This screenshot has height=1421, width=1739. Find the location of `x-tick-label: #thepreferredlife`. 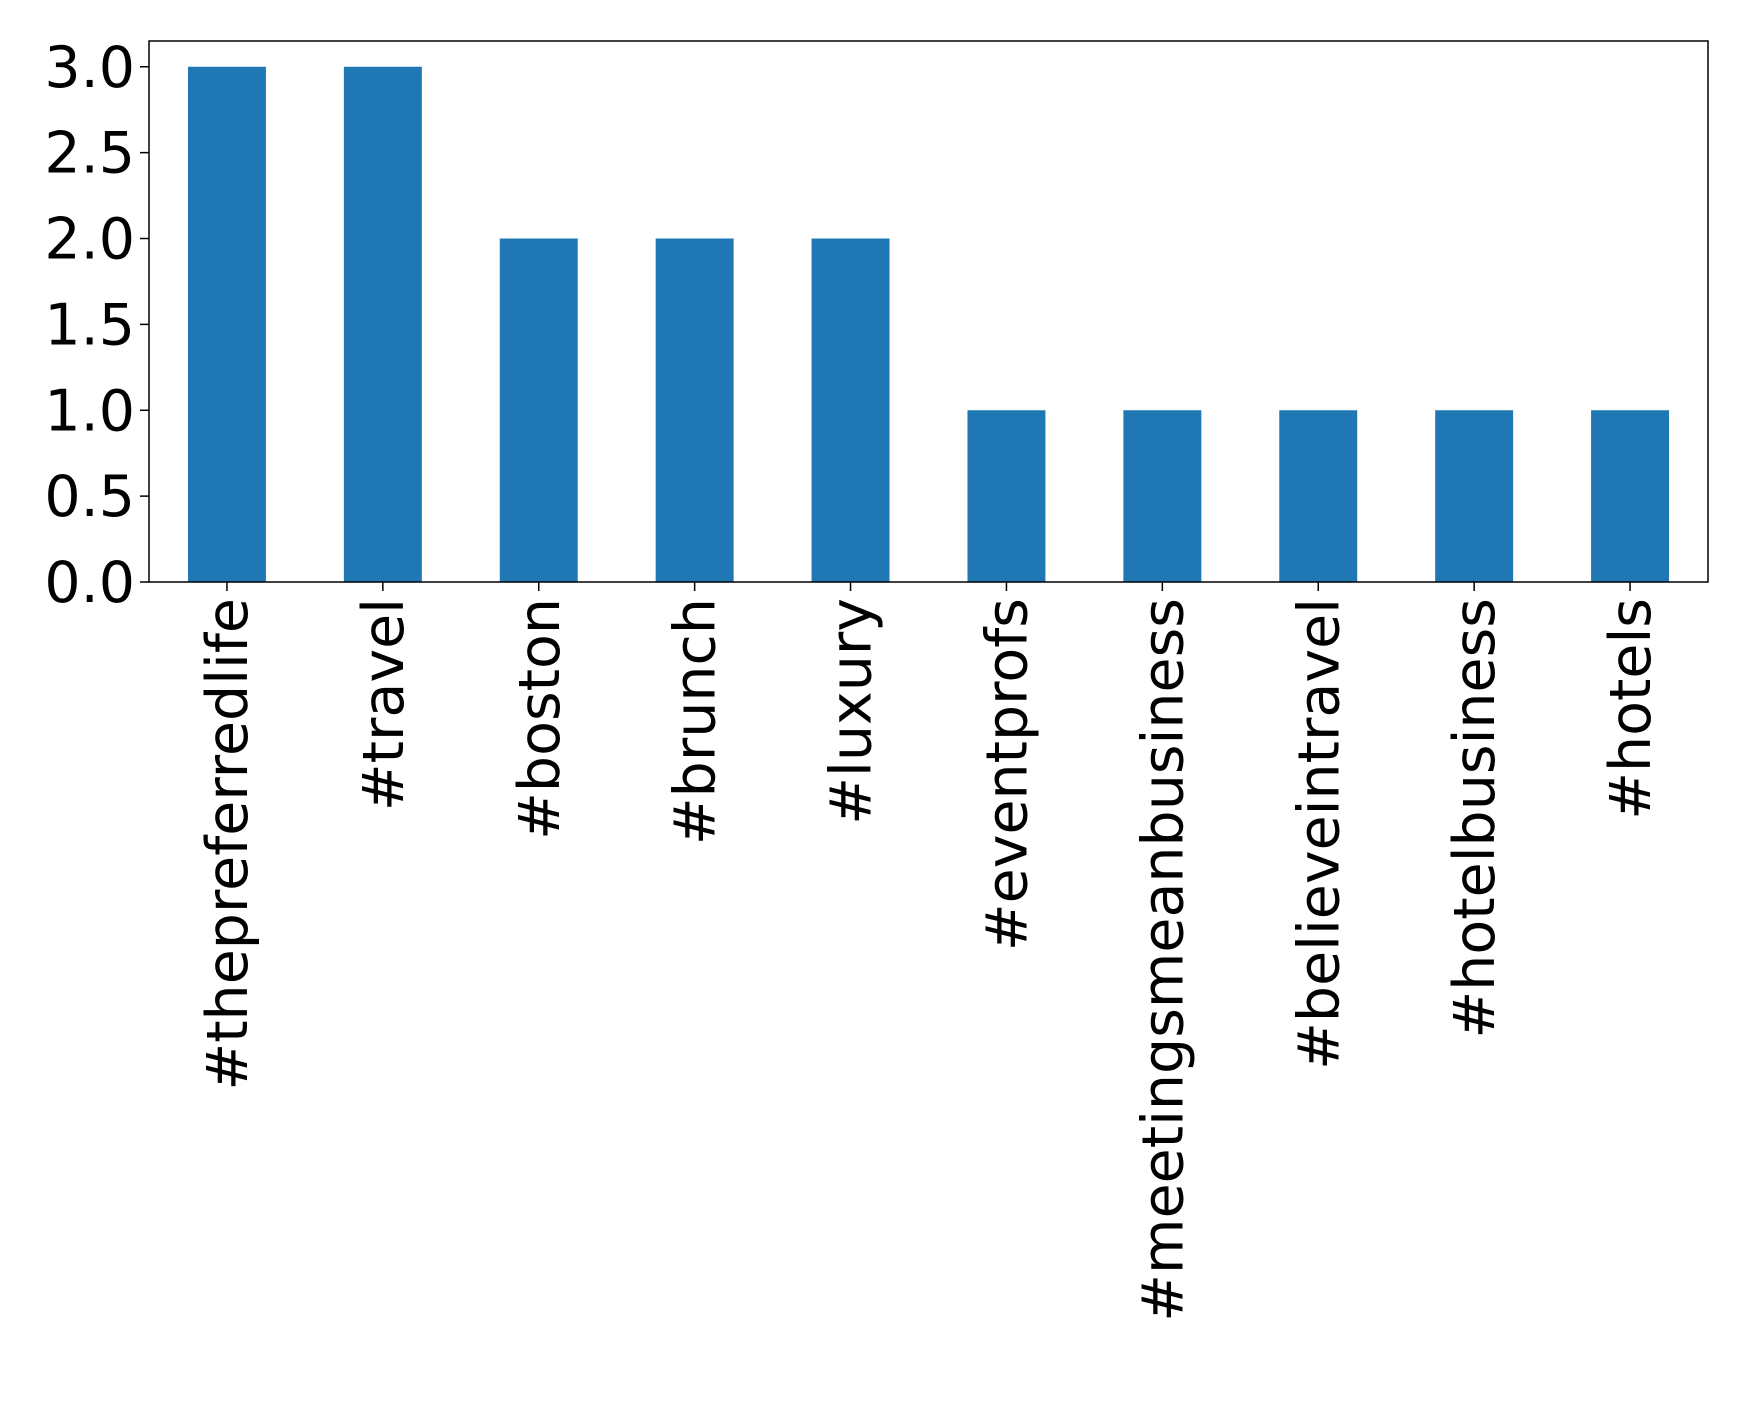

x-tick-label: #thepreferredlife is located at coordinates (228, 844).